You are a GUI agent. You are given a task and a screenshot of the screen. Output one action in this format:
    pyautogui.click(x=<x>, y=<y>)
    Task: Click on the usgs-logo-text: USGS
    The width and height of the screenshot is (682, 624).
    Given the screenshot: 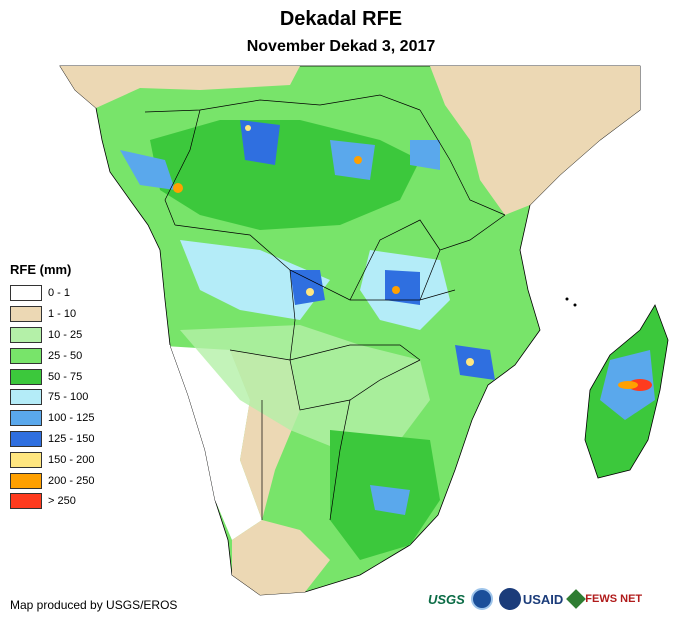 What is the action you would take?
    pyautogui.click(x=446, y=599)
    